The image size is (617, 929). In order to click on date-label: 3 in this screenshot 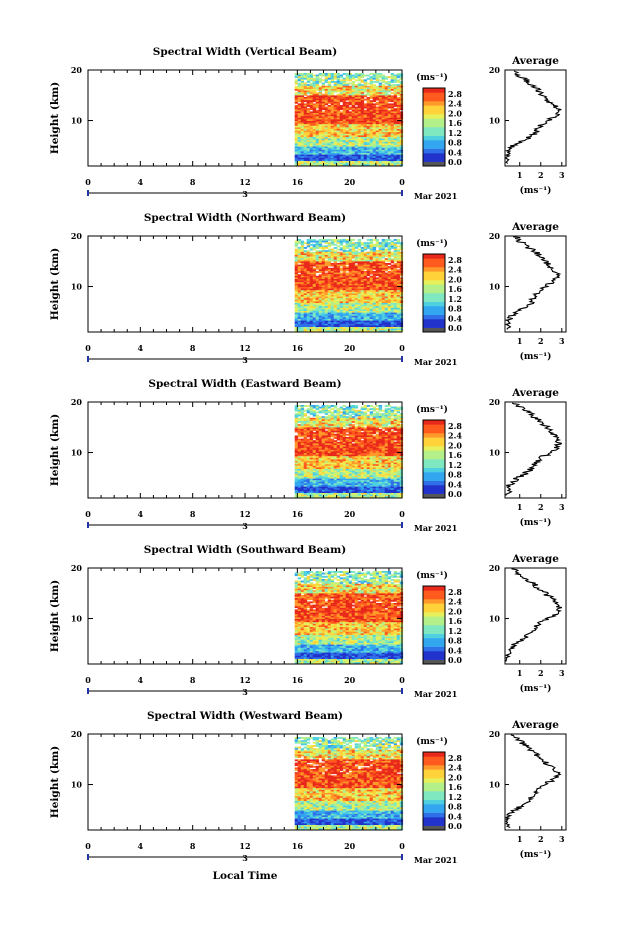, I will do `click(245, 360)`.